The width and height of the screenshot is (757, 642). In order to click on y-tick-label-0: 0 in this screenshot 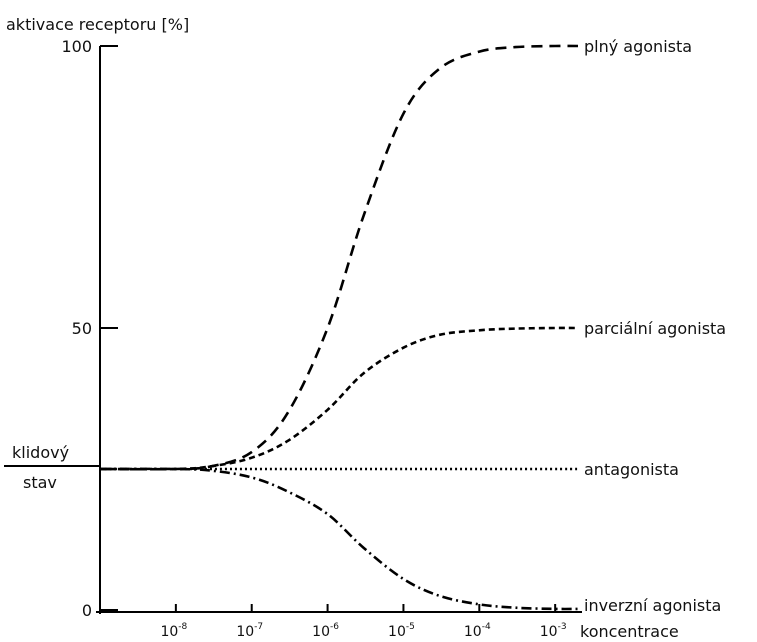, I will do `click(87, 610)`.